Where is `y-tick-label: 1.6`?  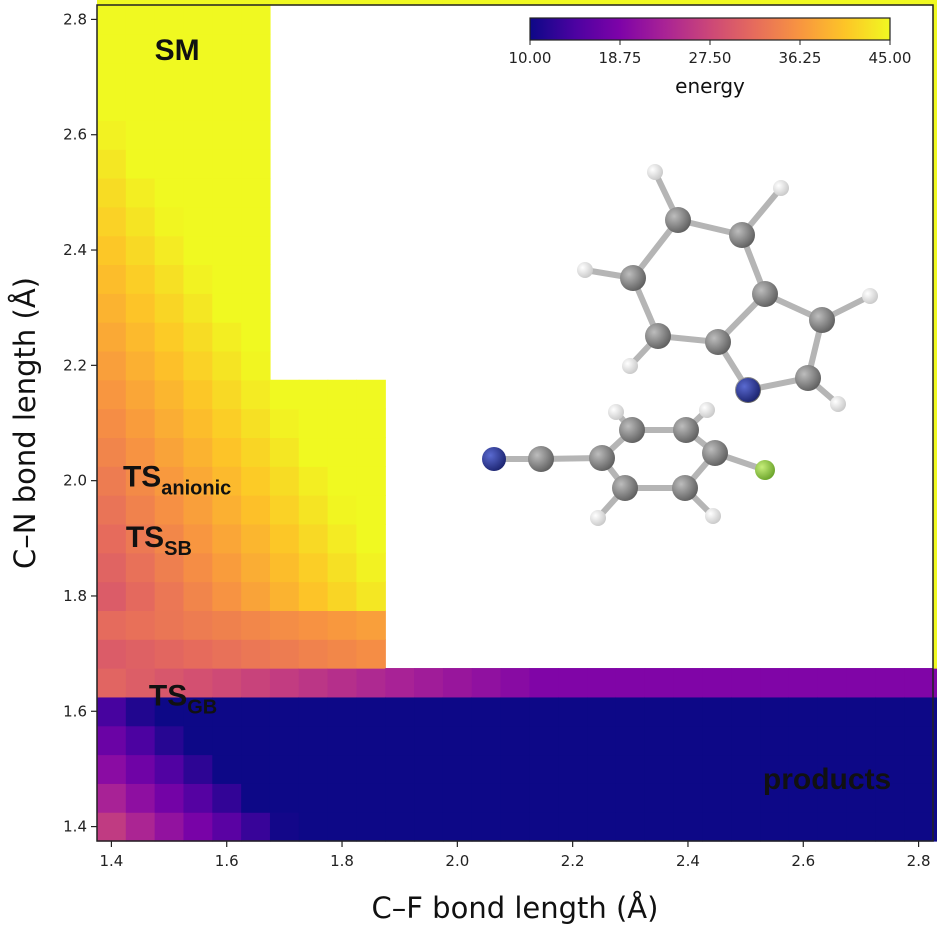
y-tick-label: 1.6 is located at coordinates (75, 711).